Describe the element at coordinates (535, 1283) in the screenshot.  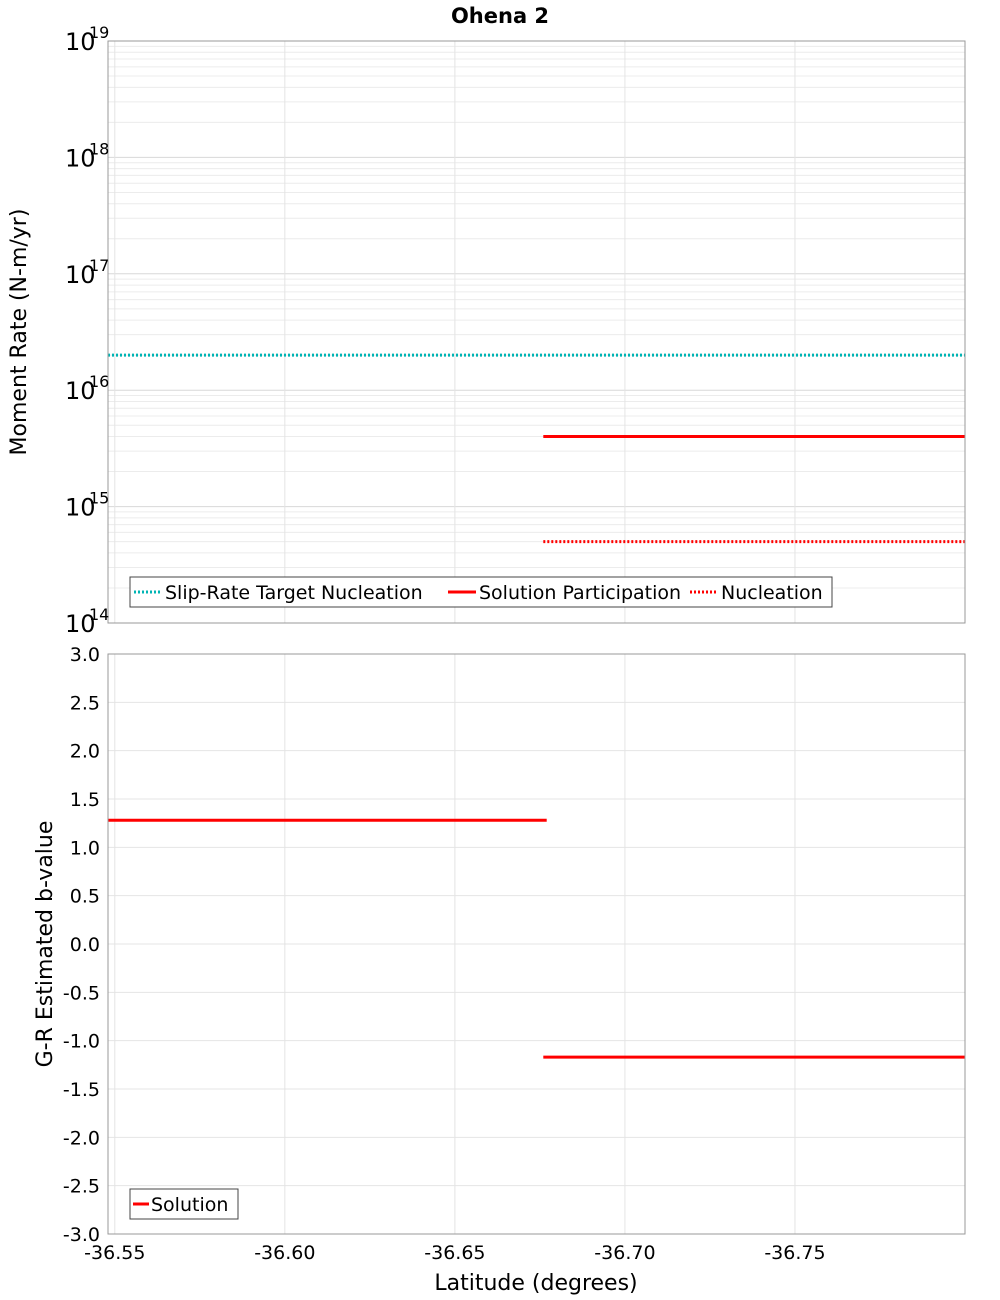
I see `x-axis-label: Latitude (degrees)` at that location.